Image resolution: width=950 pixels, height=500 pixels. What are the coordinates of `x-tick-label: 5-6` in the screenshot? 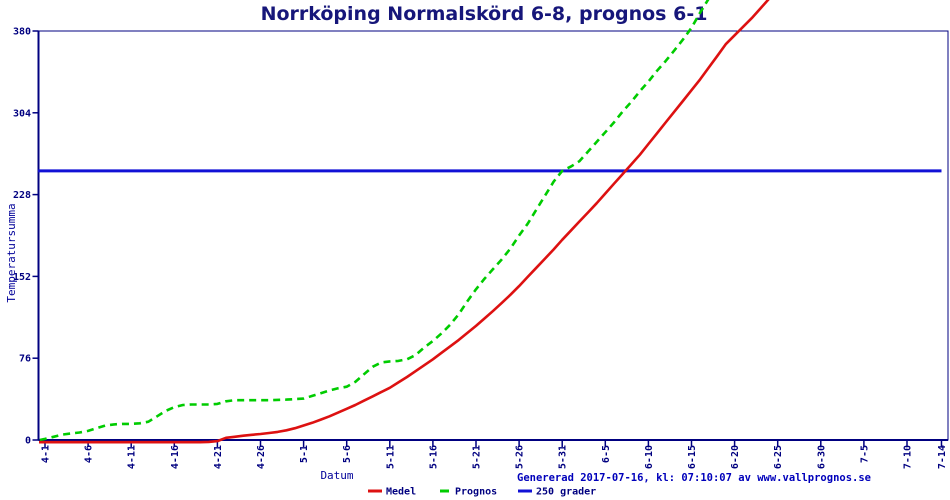 It's located at (347, 454).